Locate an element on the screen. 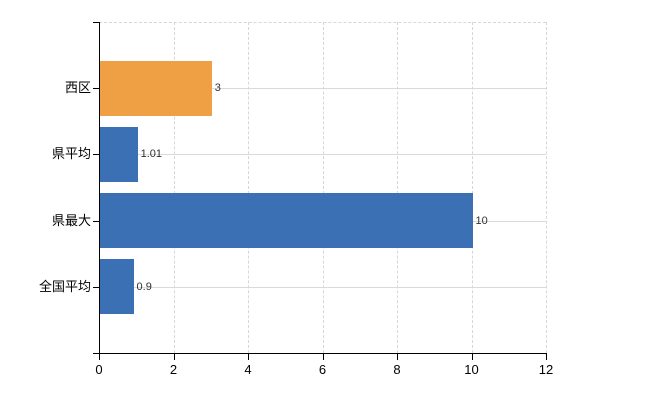  x-axis-tick-label: 4 is located at coordinates (248, 369).